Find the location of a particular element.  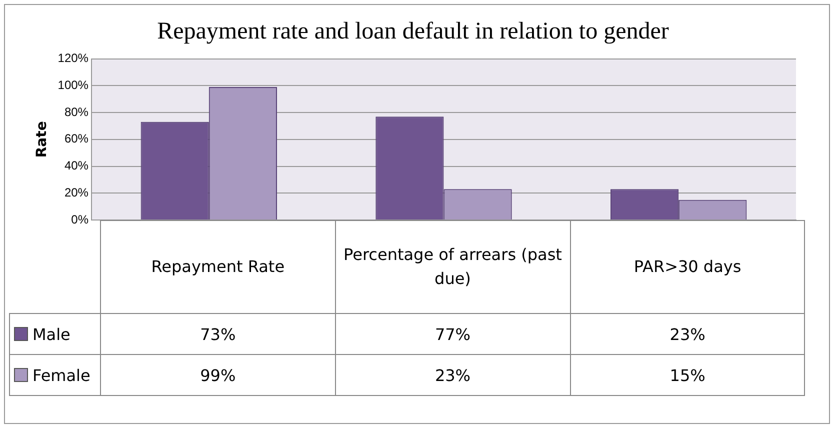

y-tick-label: 80% is located at coordinates (76, 111).